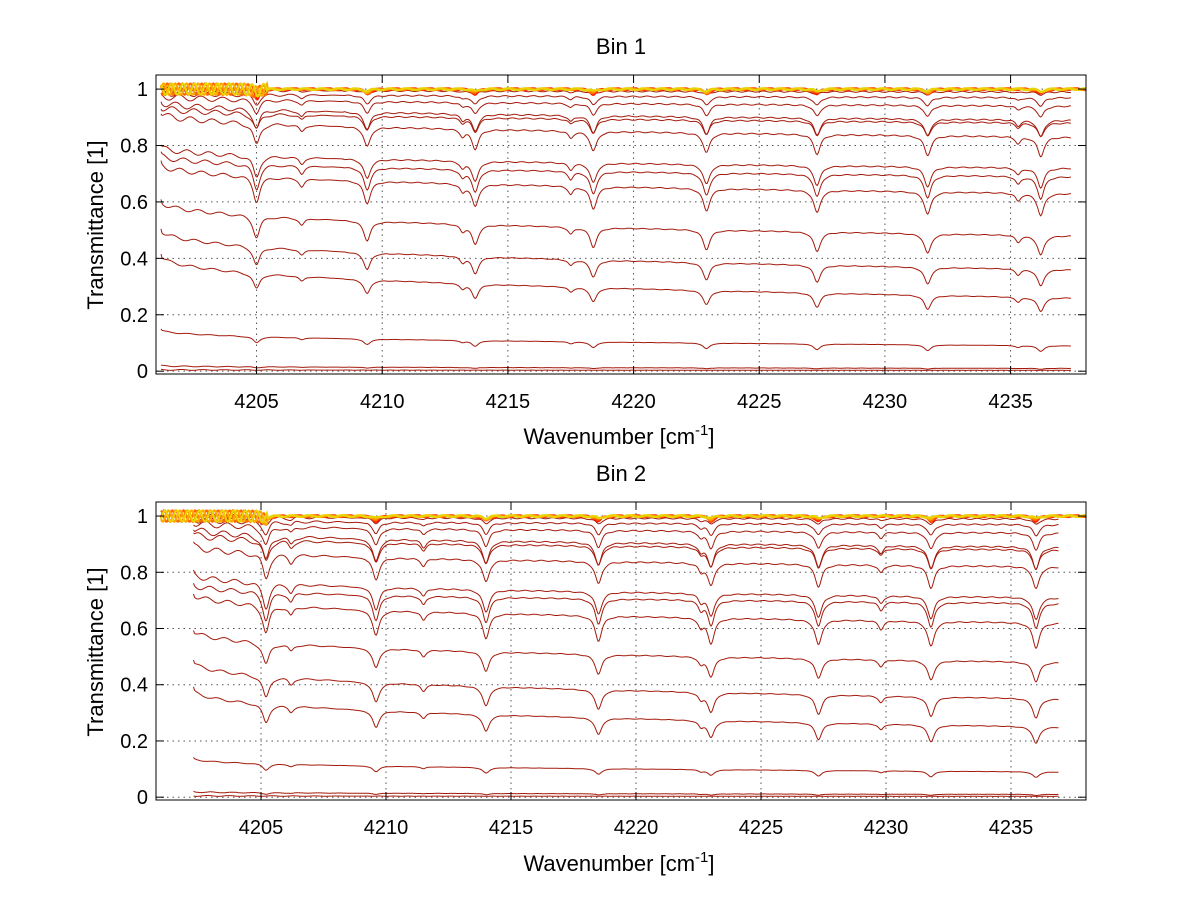  I want to click on panel-title: Bin 1, so click(621, 46).